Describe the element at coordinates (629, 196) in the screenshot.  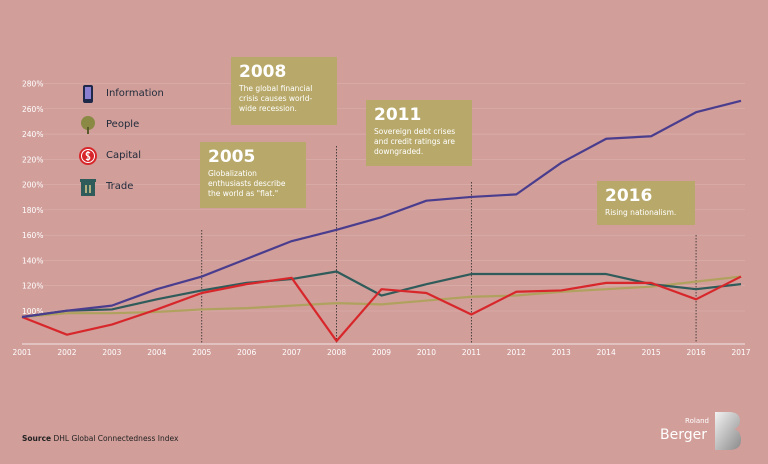
I see `callout-year: 2016` at that location.